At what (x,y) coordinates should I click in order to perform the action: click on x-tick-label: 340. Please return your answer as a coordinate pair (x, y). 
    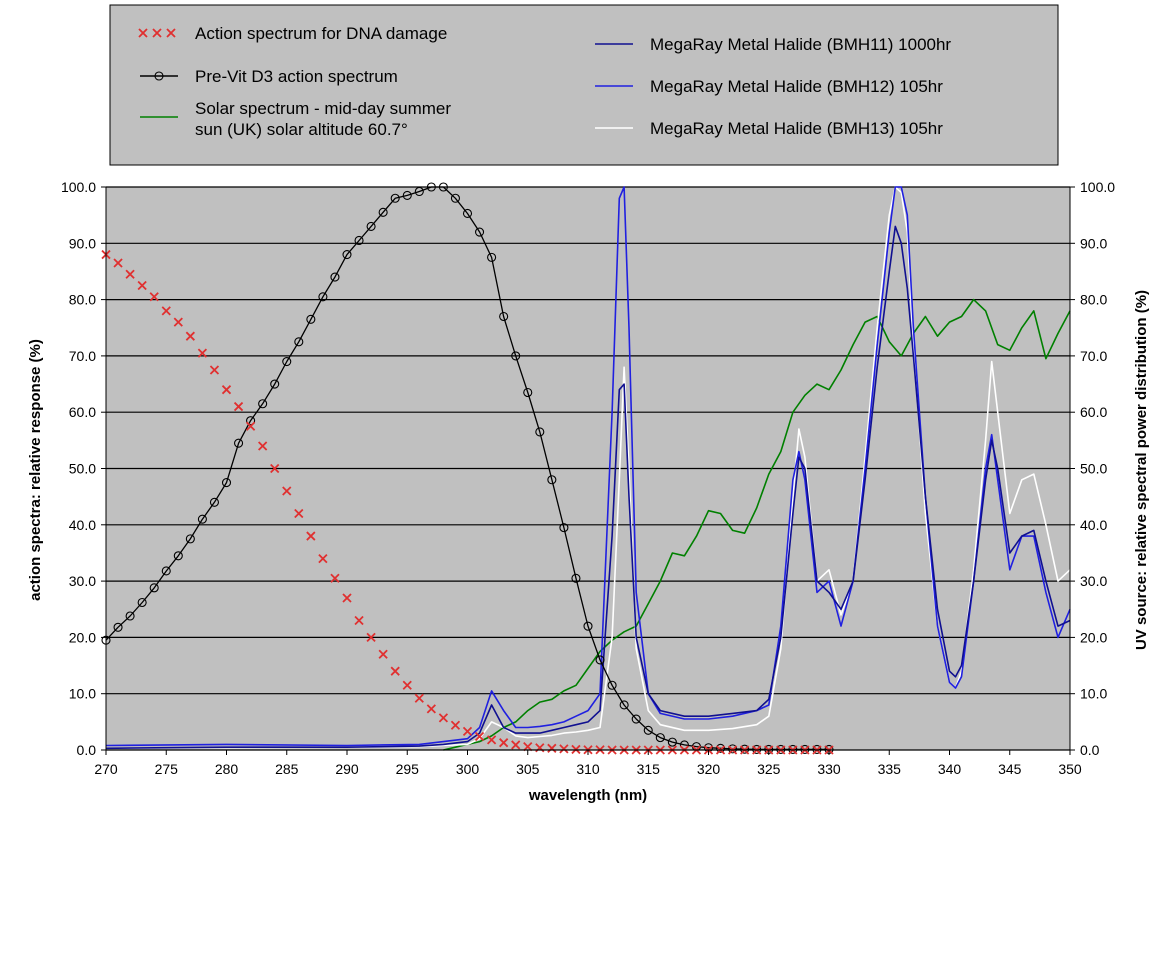
    Looking at the image, I should click on (950, 769).